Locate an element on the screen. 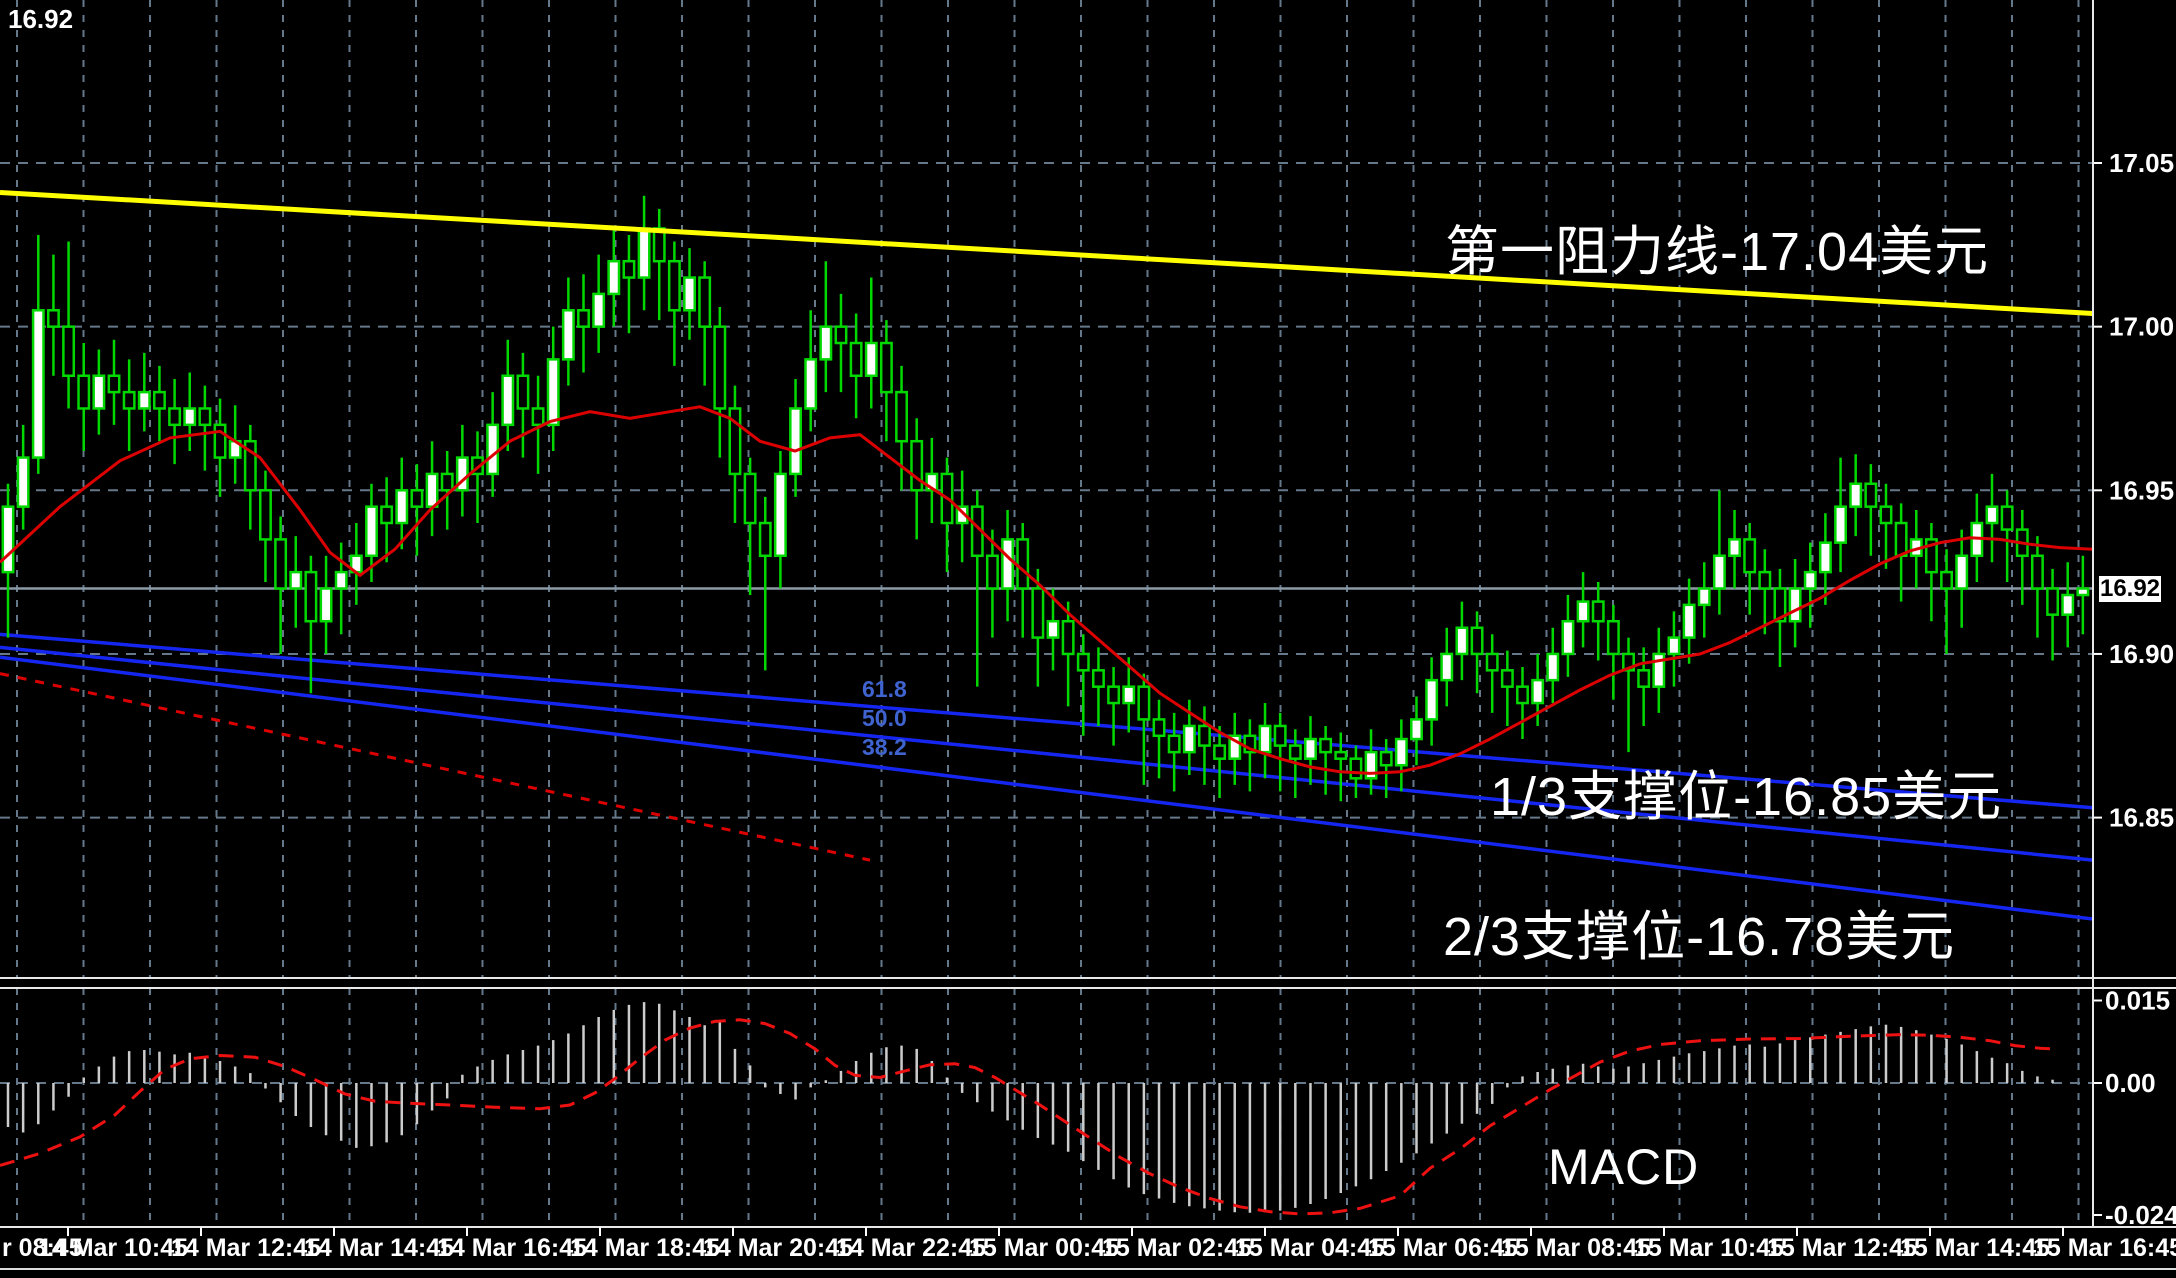  time-axis-label: 15 Mar 16:45 is located at coordinates (2104, 1248).